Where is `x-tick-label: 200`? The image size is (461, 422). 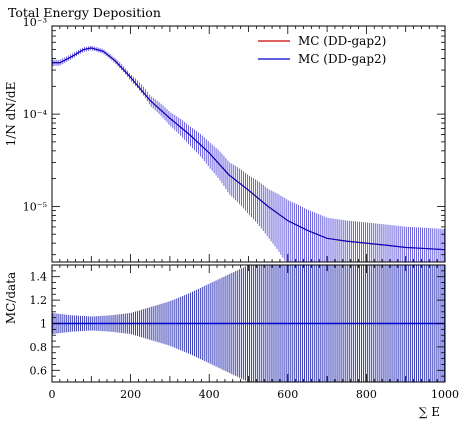 x-tick-label: 200 is located at coordinates (130, 394).